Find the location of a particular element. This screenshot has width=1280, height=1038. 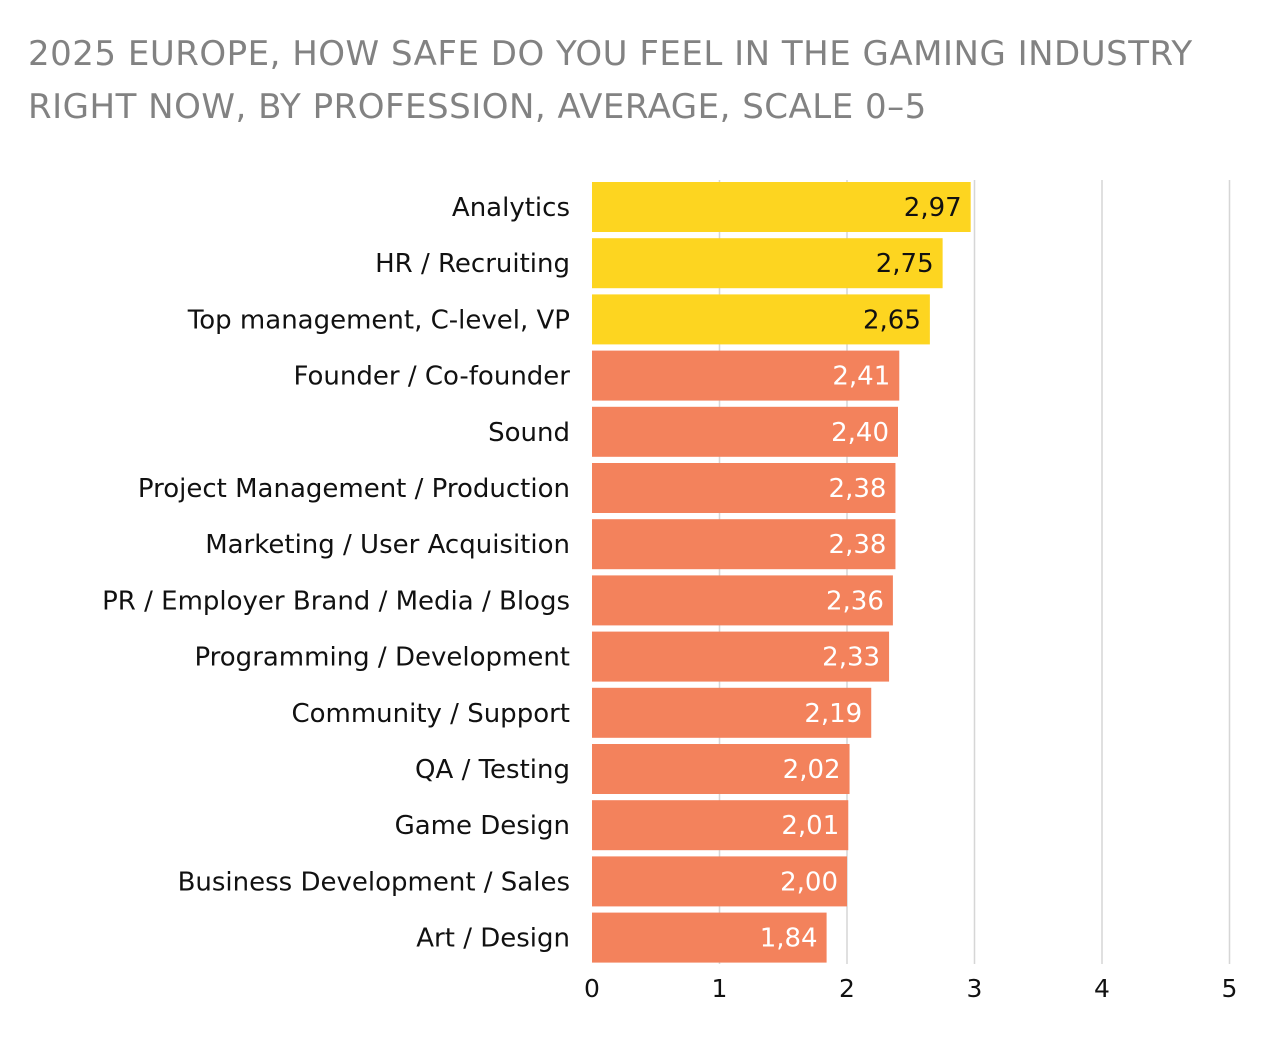

category-label: Sound is located at coordinates (529, 433).